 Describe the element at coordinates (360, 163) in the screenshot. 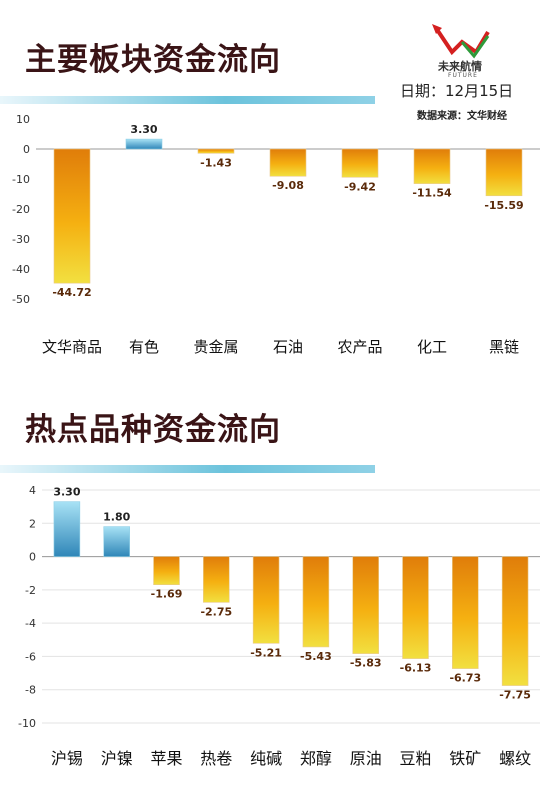

I see `bar-农产品` at that location.